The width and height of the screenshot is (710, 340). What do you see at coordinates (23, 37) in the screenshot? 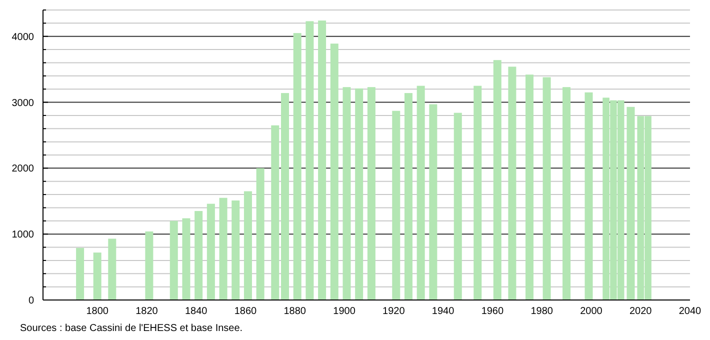
I see `y-tick-label: 4000` at bounding box center [23, 37].